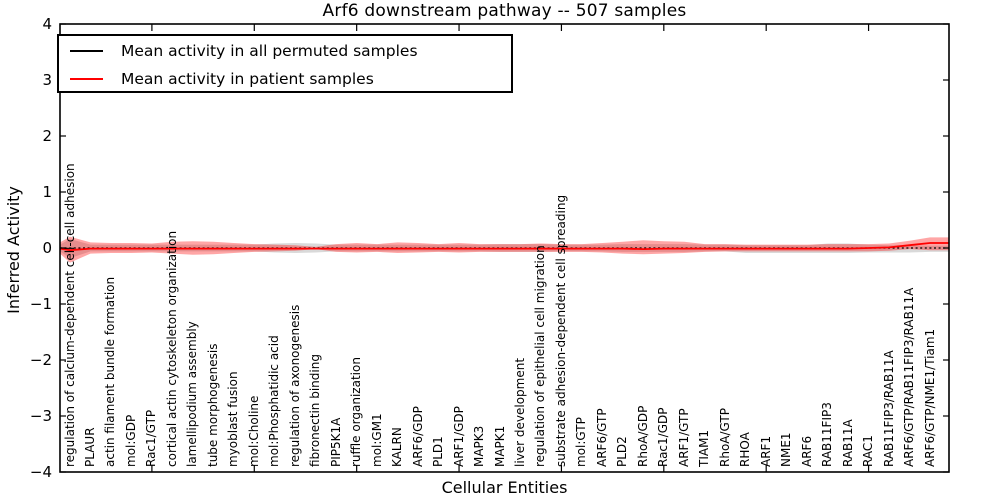 Image resolution: width=1000 pixels, height=500 pixels. What do you see at coordinates (110, 371) in the screenshot?
I see `x-entity-label: actin filament bundle formation` at bounding box center [110, 371].